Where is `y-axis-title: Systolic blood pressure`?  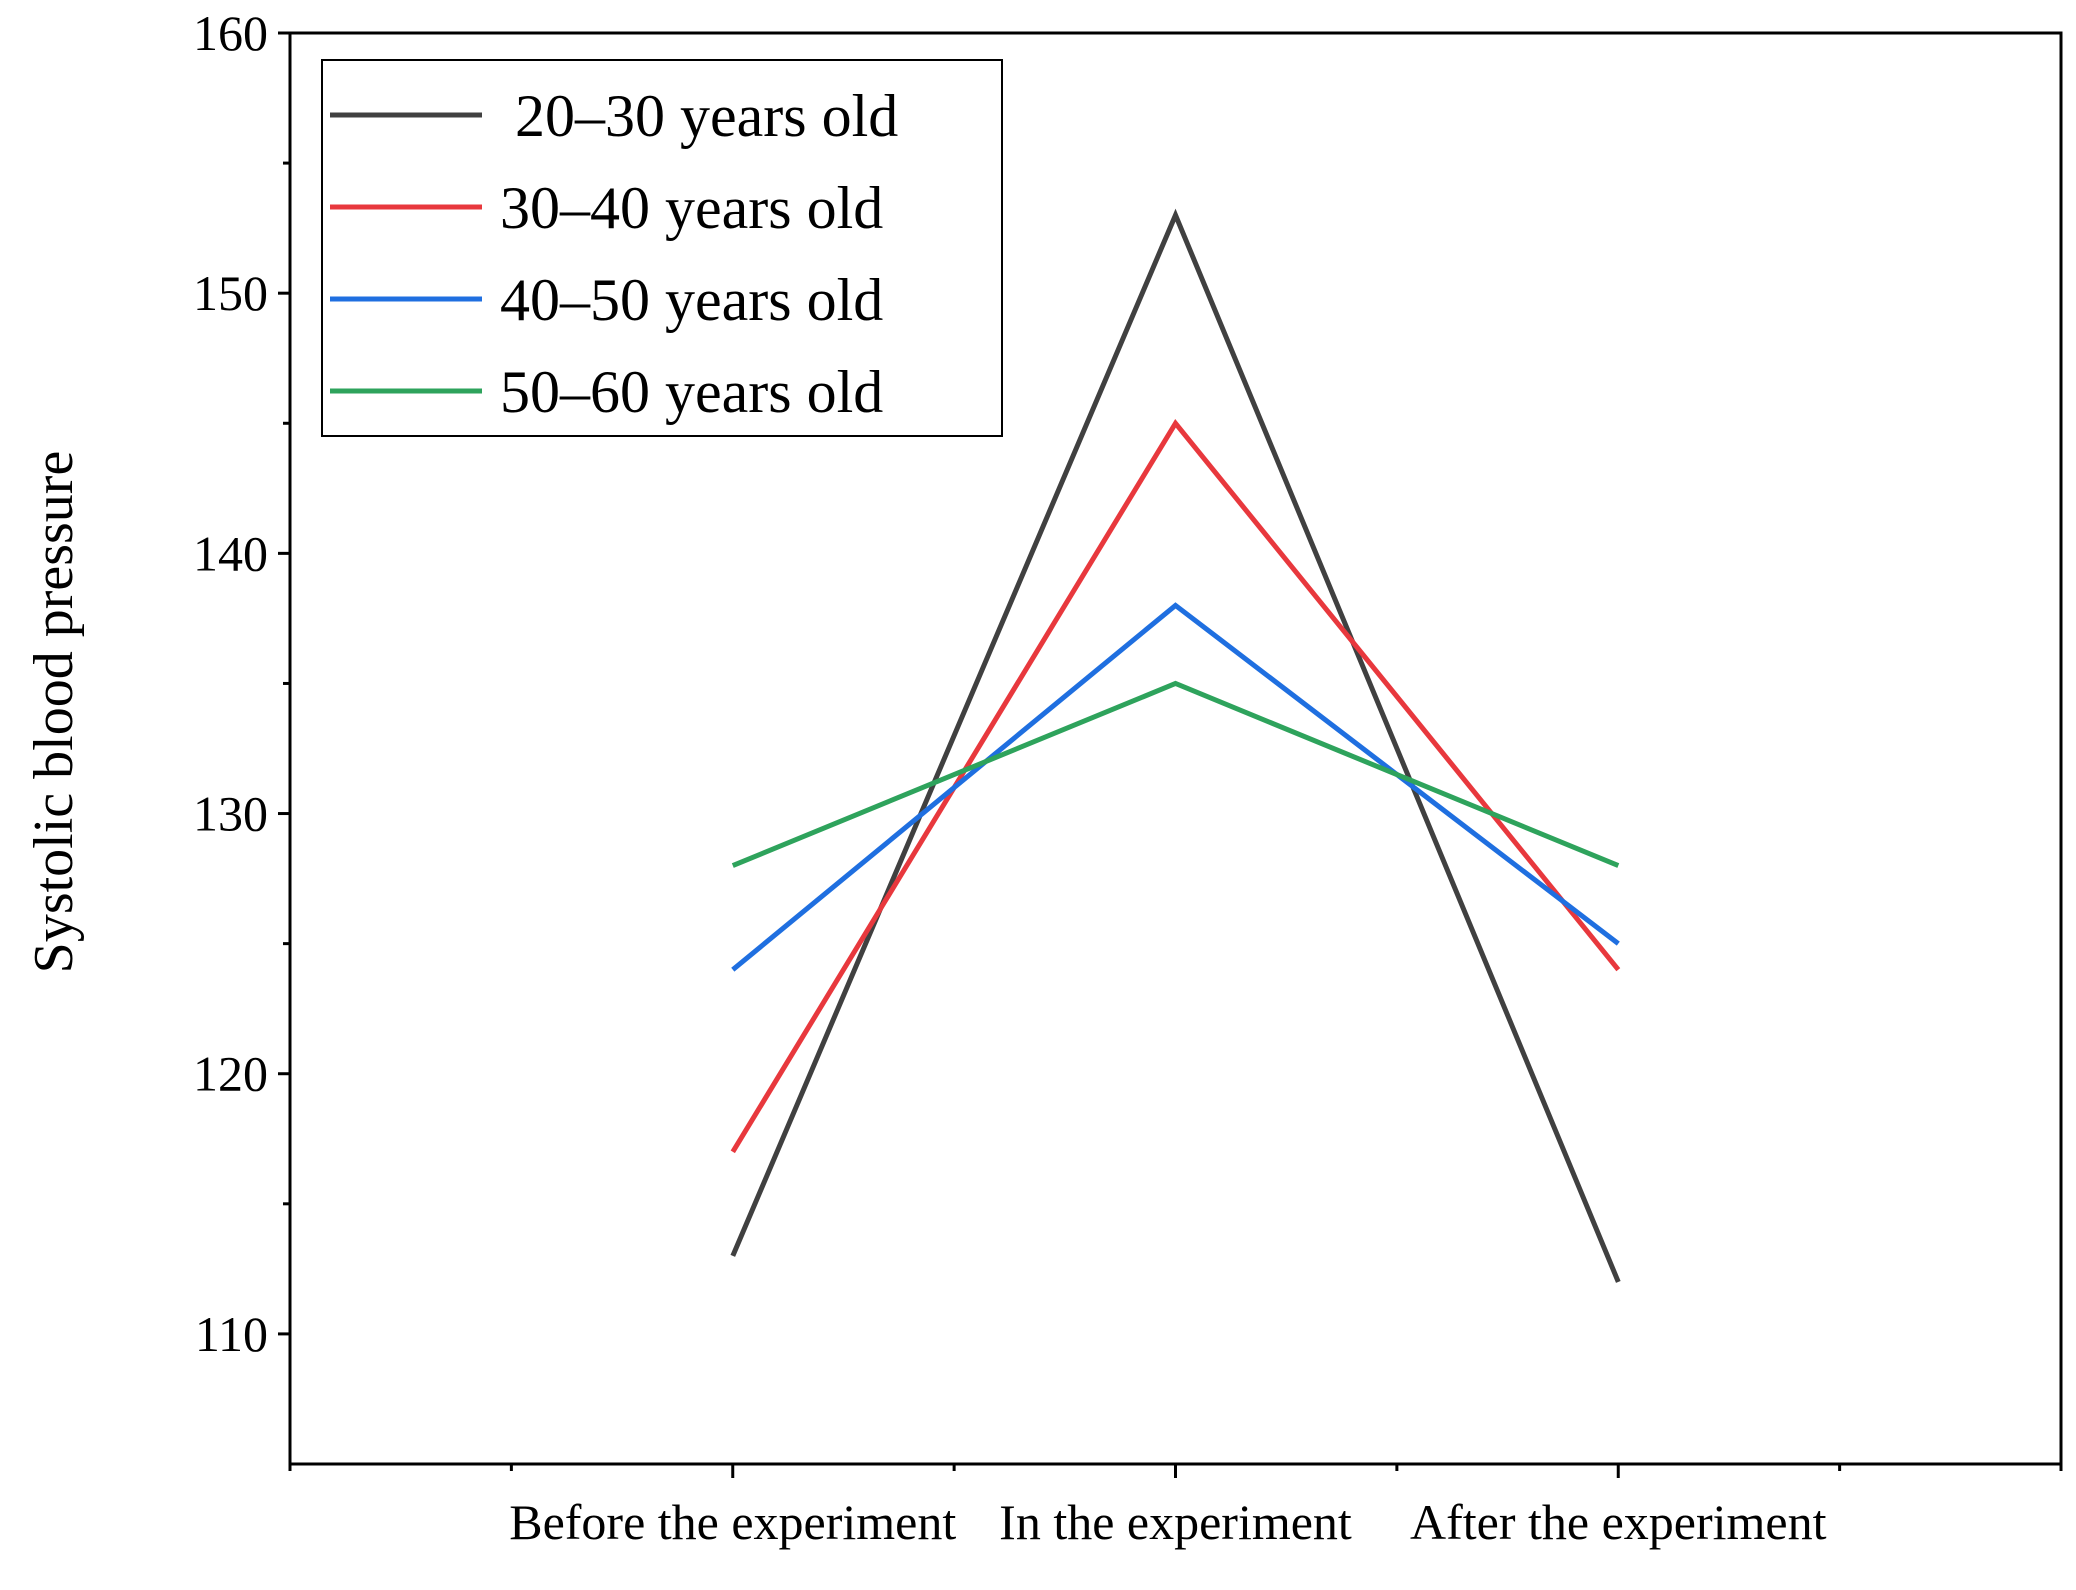
y-axis-title: Systolic blood pressure is located at coordinates (54, 712).